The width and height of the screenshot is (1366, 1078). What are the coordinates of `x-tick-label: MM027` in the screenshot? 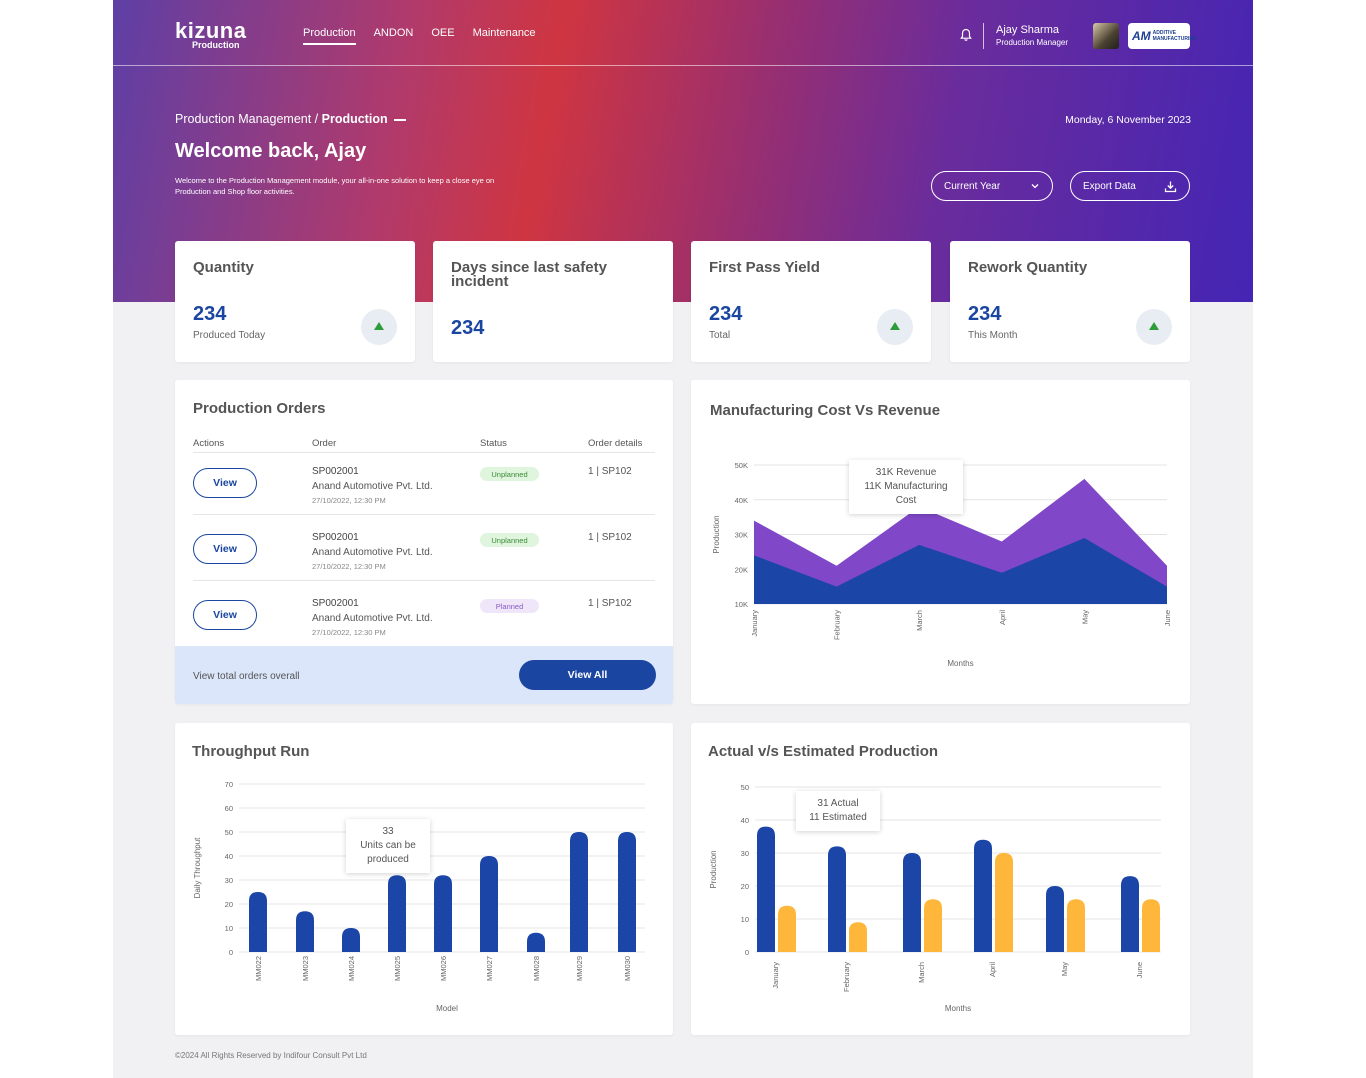 It's located at (489, 968).